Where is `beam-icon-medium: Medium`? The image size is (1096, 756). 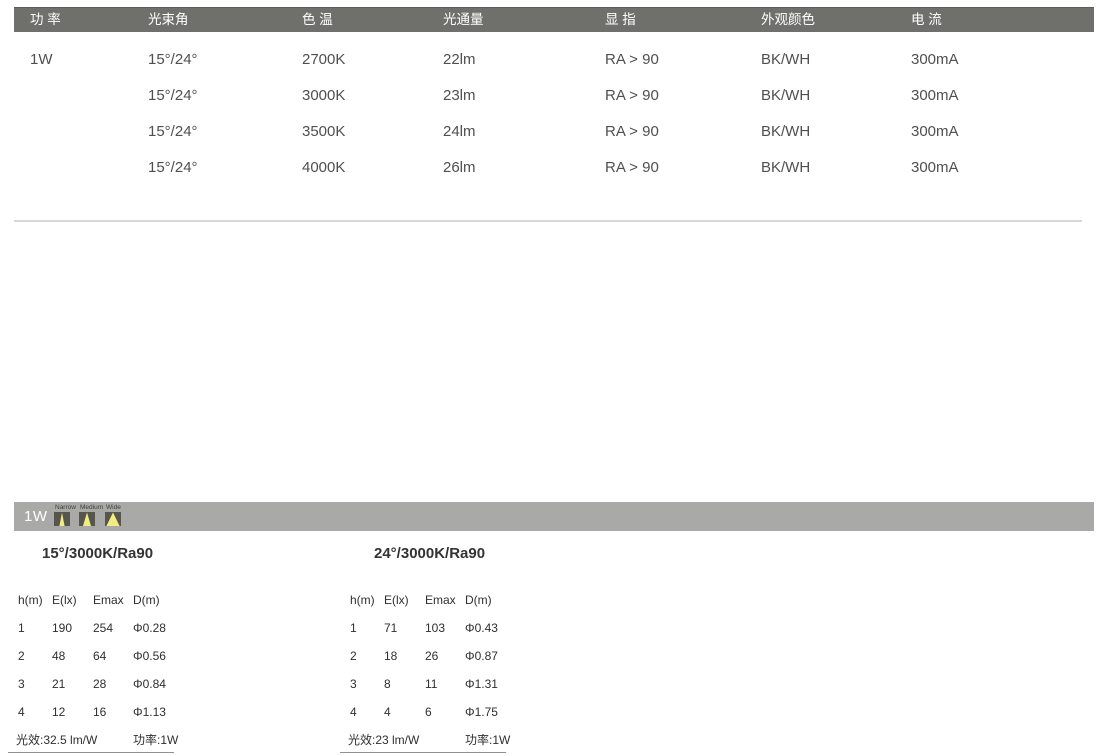 beam-icon-medium: Medium is located at coordinates (91, 515).